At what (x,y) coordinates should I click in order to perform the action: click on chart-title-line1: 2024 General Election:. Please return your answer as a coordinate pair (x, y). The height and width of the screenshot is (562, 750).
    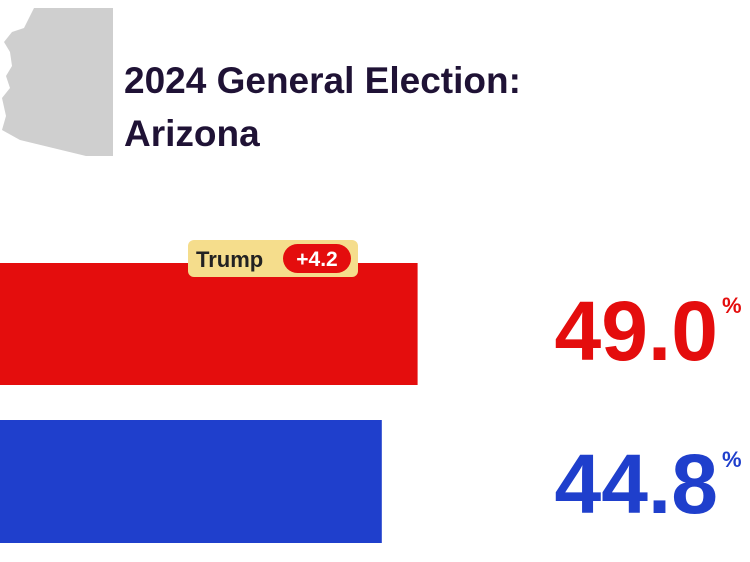
    Looking at the image, I should click on (322, 80).